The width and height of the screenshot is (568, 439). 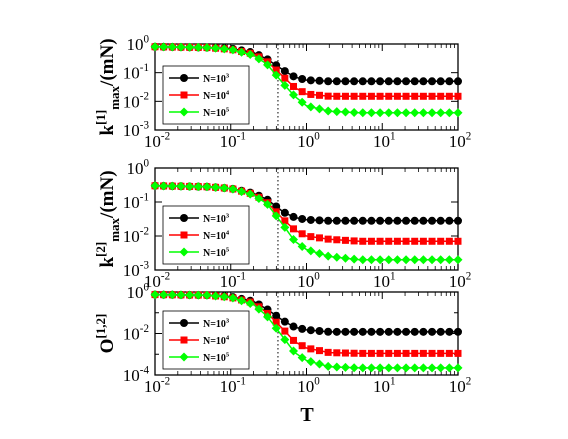 I want to click on x-tick-label: 10², so click(x=460, y=385).